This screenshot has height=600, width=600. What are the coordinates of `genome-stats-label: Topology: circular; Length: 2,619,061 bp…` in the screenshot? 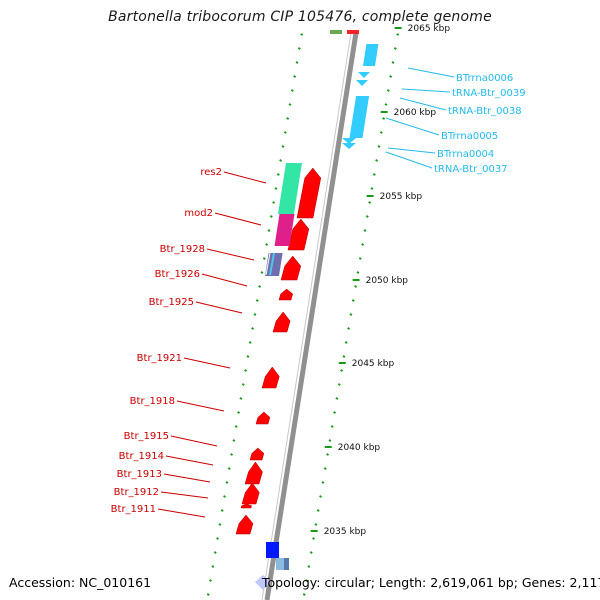 It's located at (431, 582).